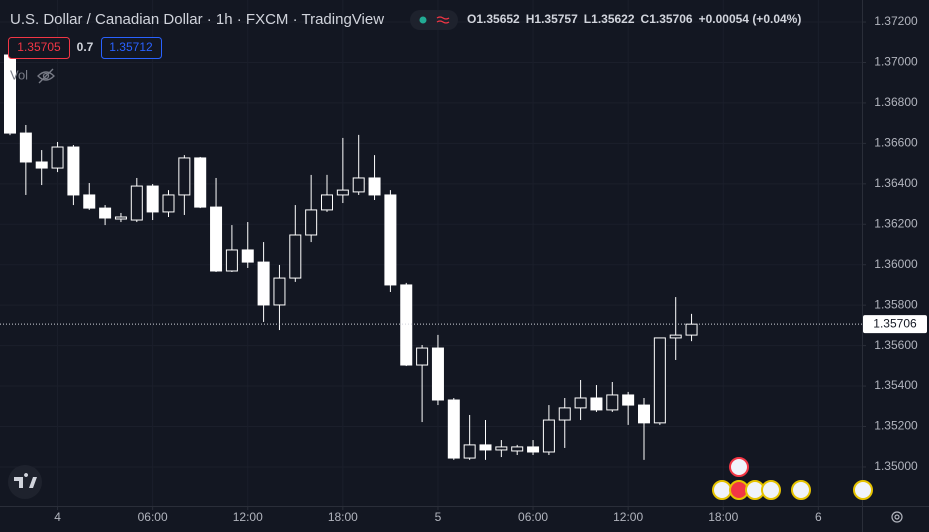  What do you see at coordinates (434, 20) in the screenshot?
I see `status-pill` at bounding box center [434, 20].